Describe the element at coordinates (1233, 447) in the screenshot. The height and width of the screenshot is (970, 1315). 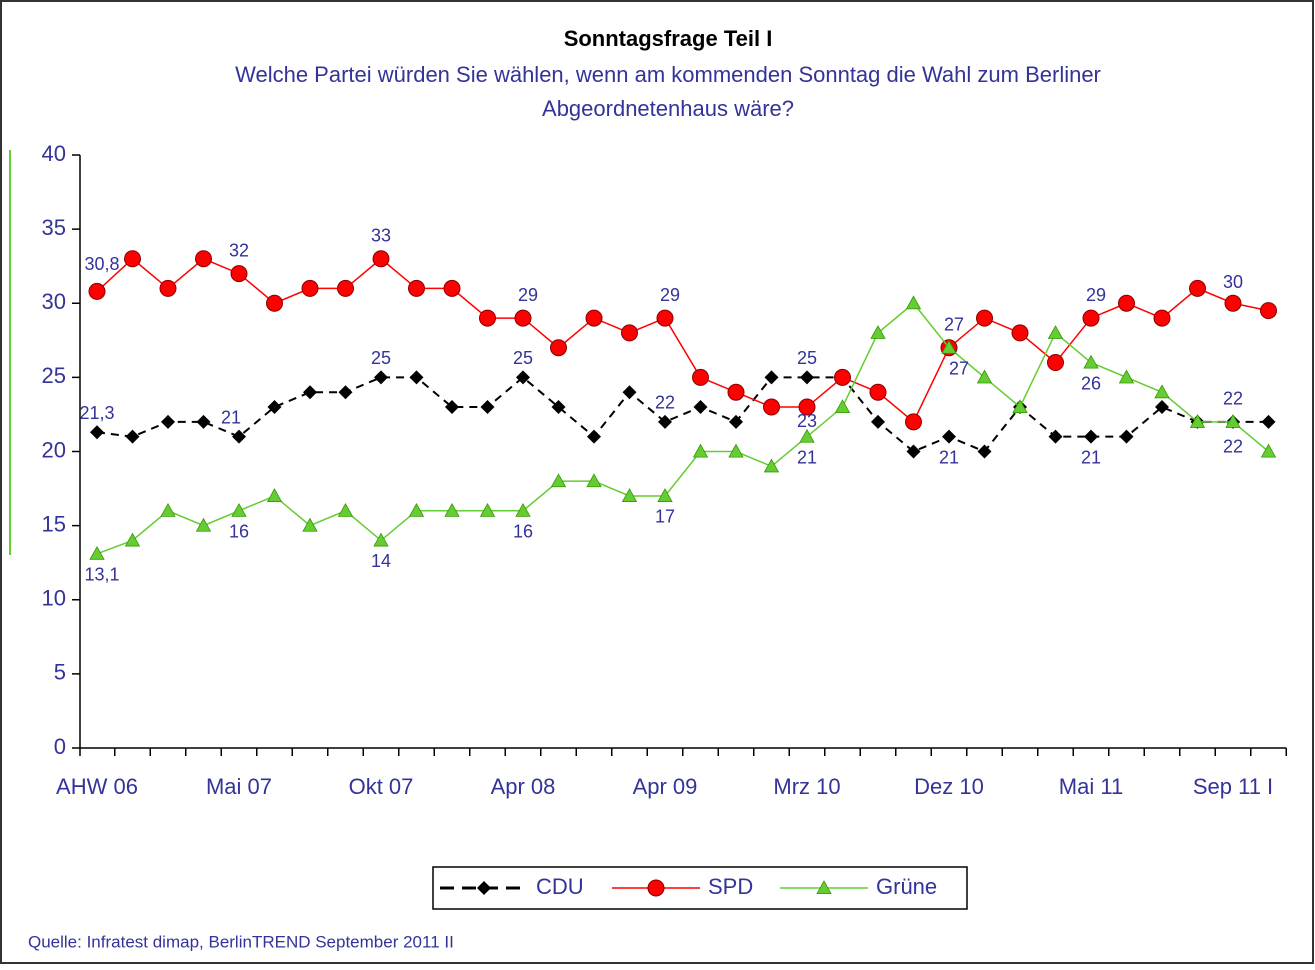
I see `data-label: 22` at that location.